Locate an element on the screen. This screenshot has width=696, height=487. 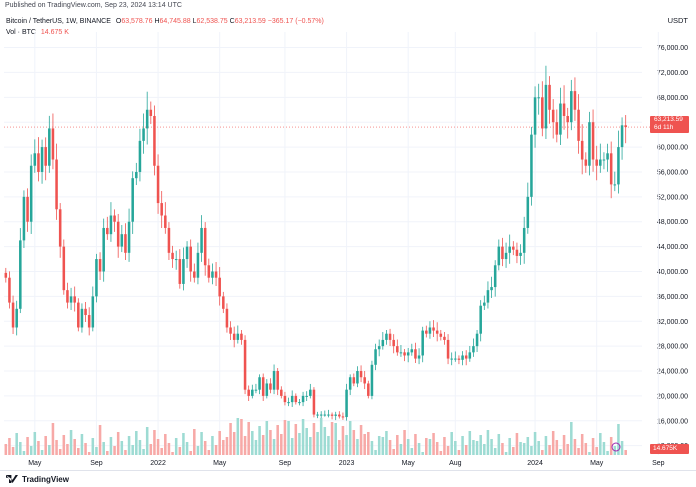
y-tick-label: 52,000.00 is located at coordinates (672, 197).